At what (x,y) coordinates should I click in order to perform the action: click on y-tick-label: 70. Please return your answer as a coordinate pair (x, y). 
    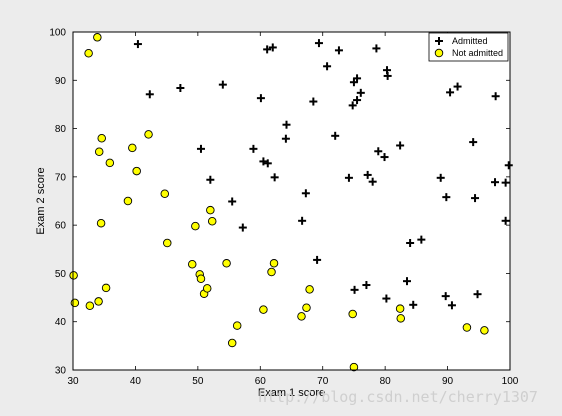
    Looking at the image, I should click on (61, 177).